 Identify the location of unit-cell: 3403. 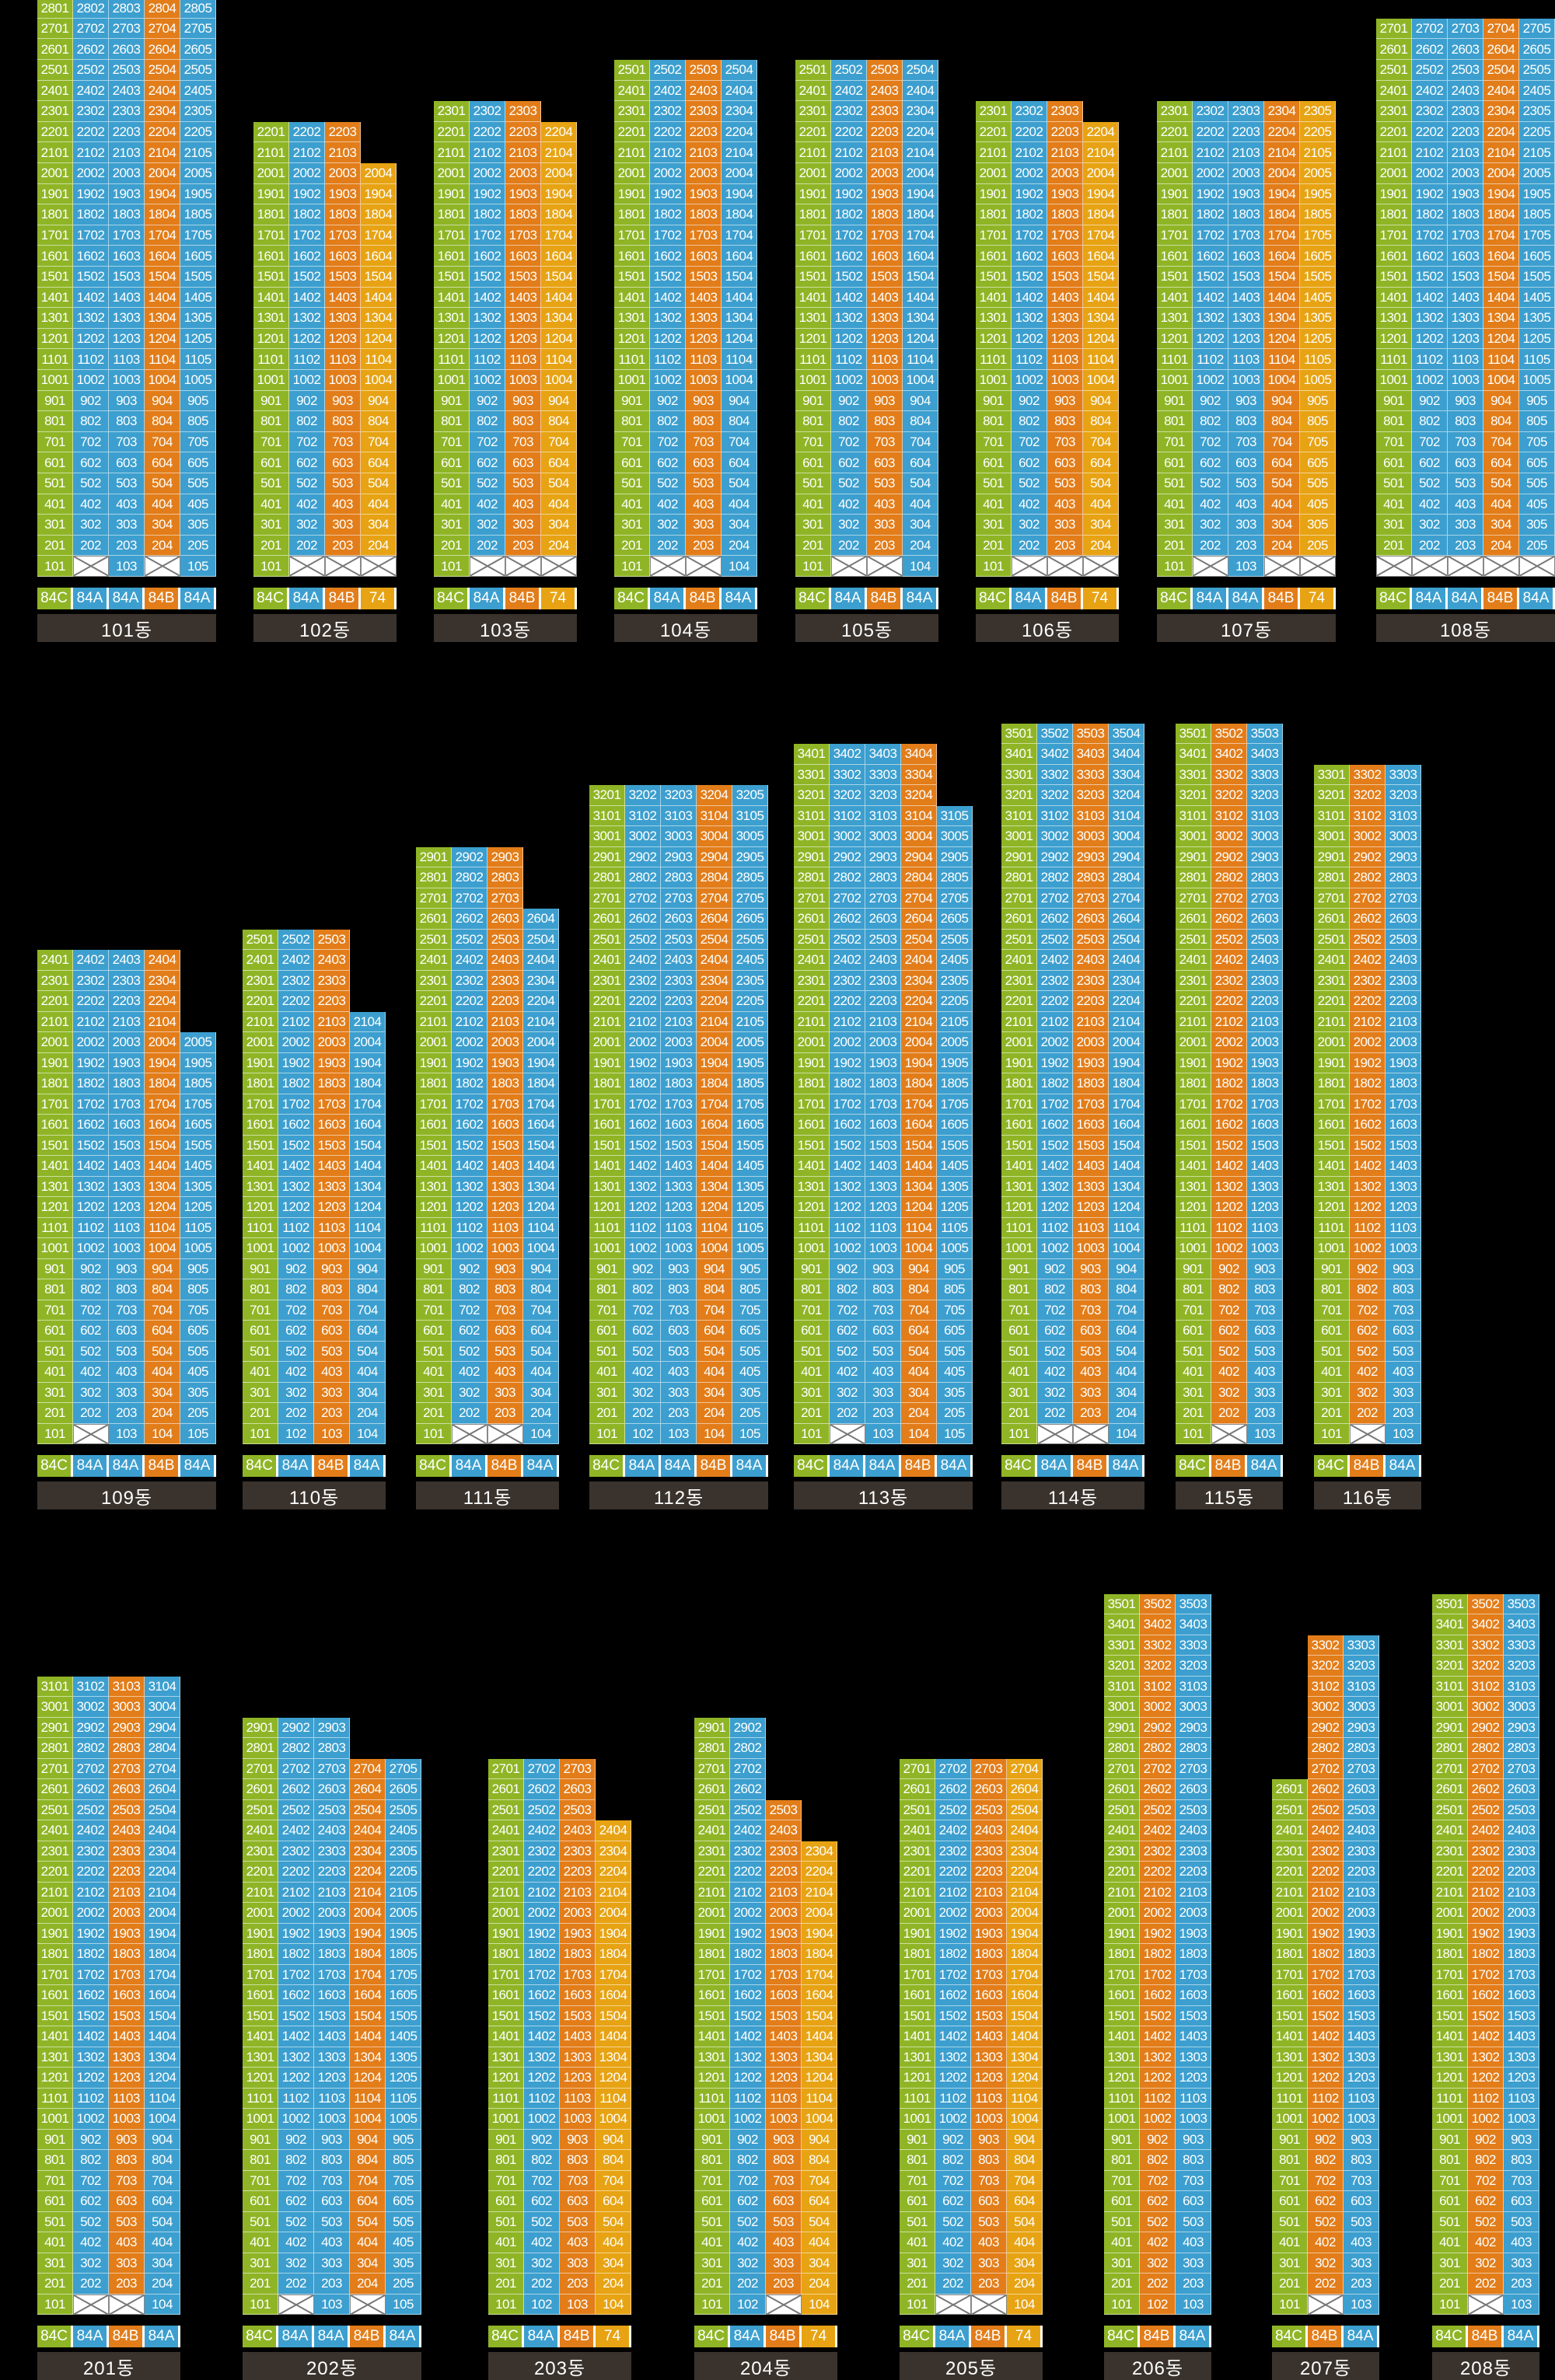
(1265, 754).